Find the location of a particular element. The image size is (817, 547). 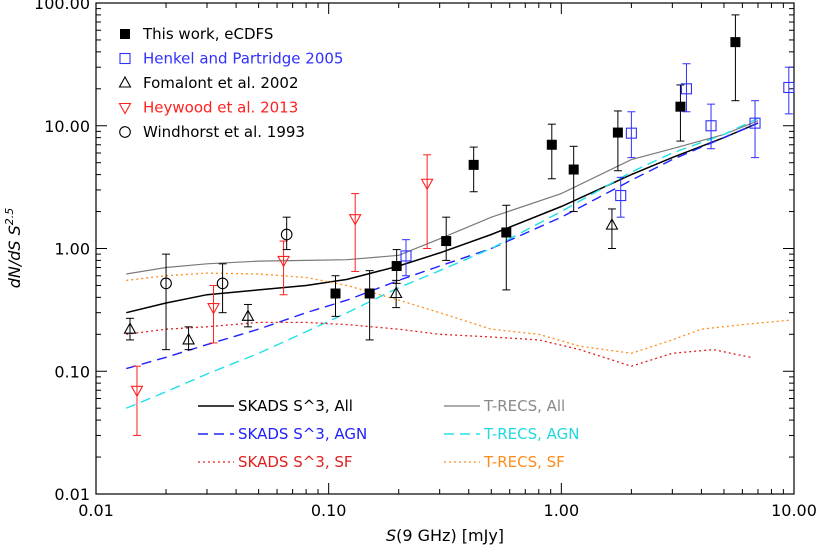

legend-label: Windhorst et al. 1993 is located at coordinates (224, 132).